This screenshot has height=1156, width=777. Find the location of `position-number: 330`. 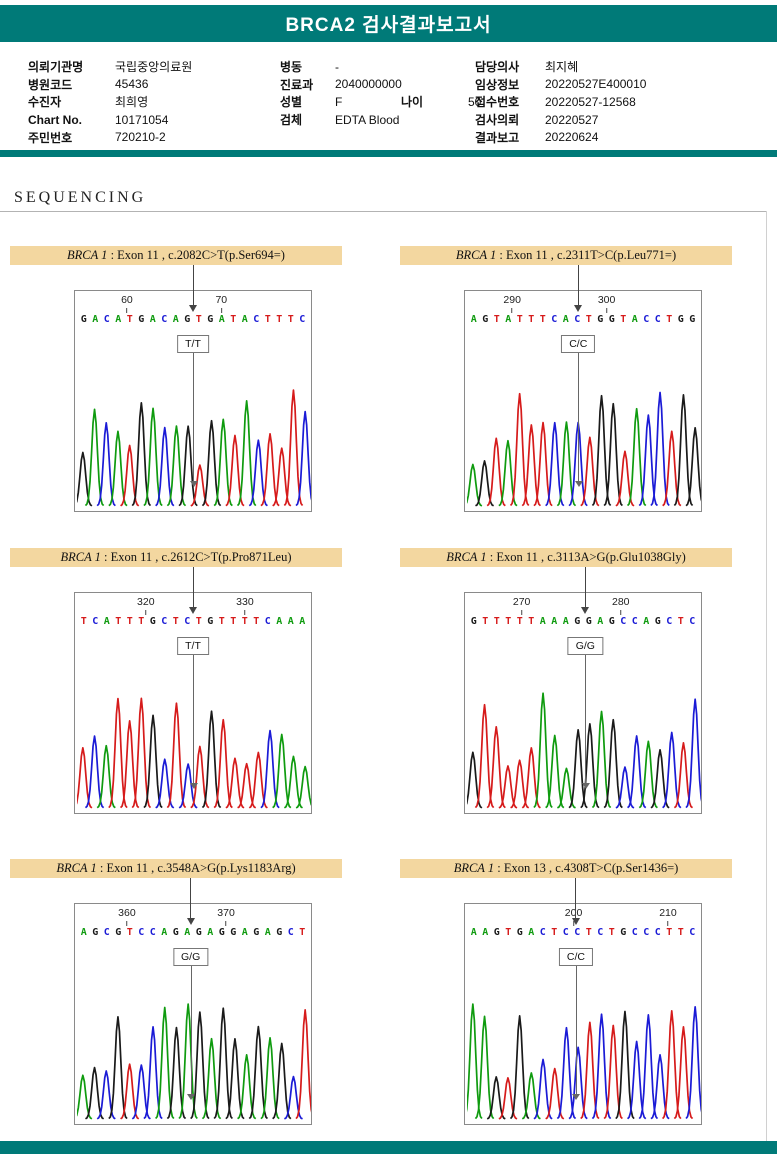

position-number: 330 is located at coordinates (245, 606).